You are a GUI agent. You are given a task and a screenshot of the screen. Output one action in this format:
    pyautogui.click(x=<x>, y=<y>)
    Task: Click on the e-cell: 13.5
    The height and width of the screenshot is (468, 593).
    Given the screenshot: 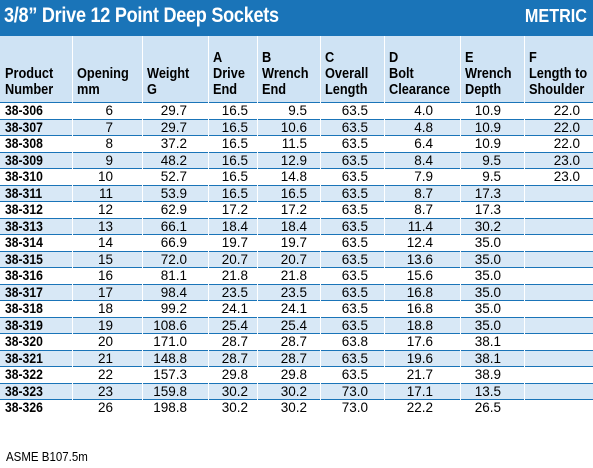 What is the action you would take?
    pyautogui.click(x=487, y=391)
    